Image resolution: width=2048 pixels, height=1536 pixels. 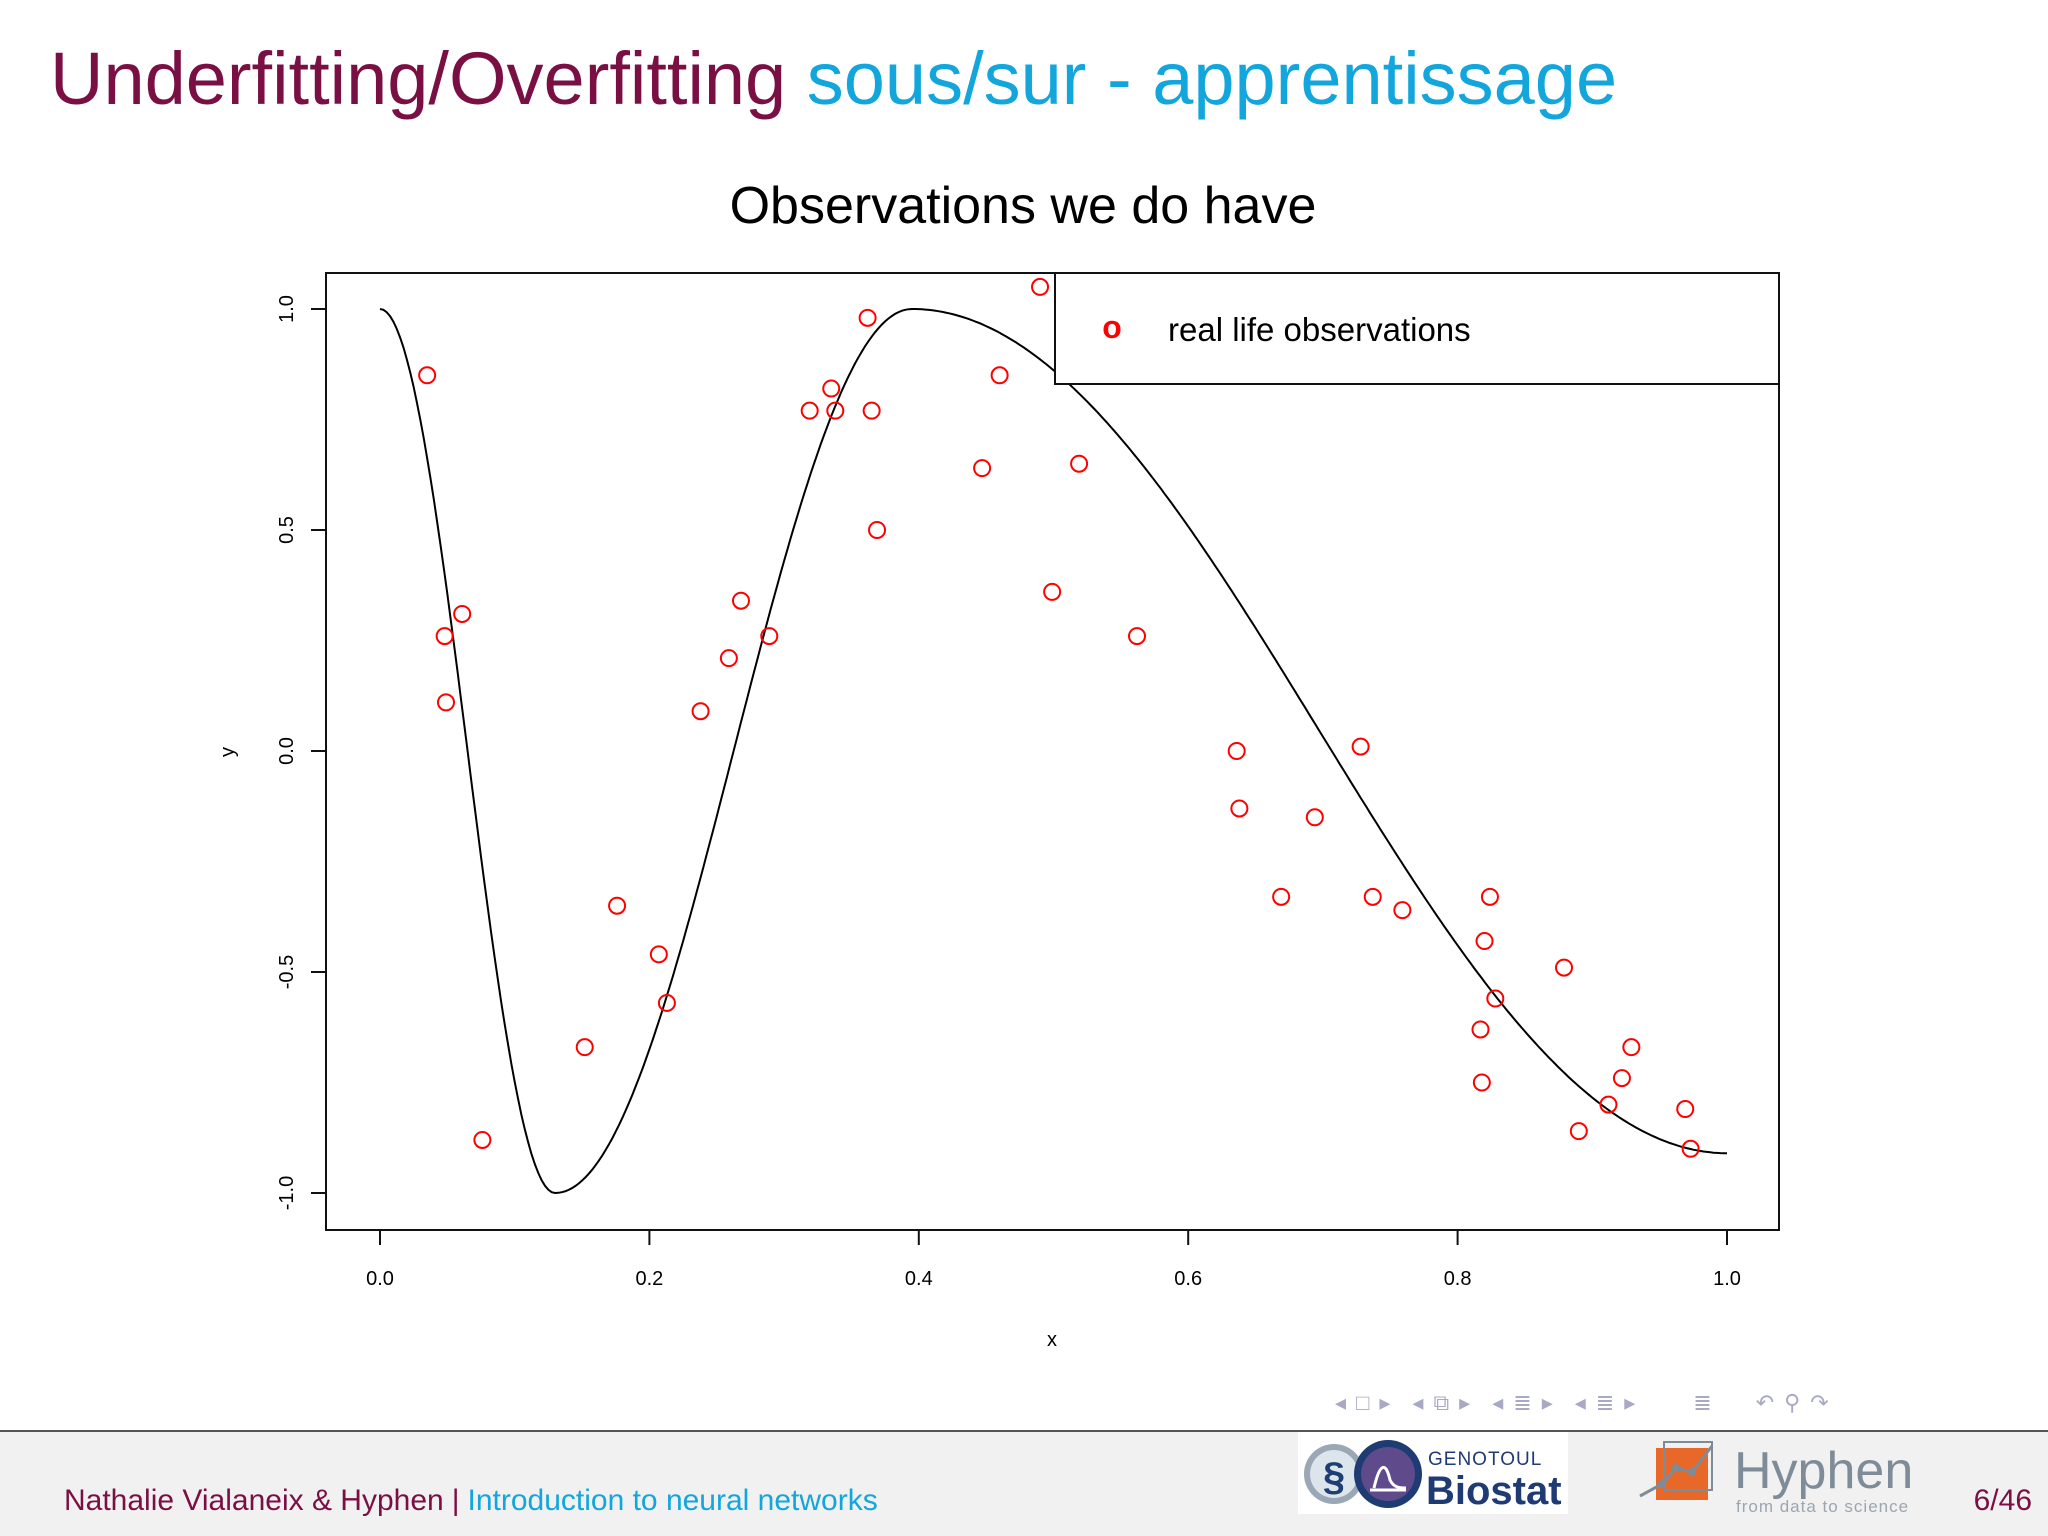 What do you see at coordinates (254, 1500) in the screenshot?
I see `footer-authors: Nathalie Vialaneix & Hyphen` at bounding box center [254, 1500].